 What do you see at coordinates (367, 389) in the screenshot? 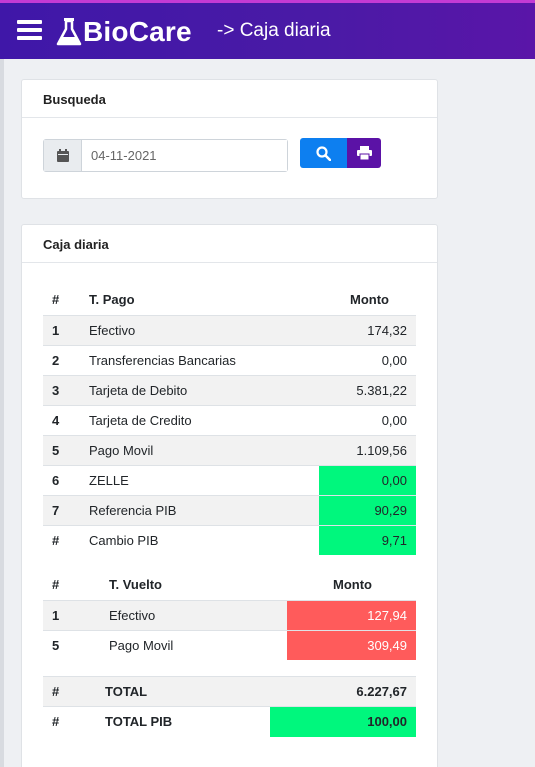
I see `row-amount: 5.381,22` at bounding box center [367, 389].